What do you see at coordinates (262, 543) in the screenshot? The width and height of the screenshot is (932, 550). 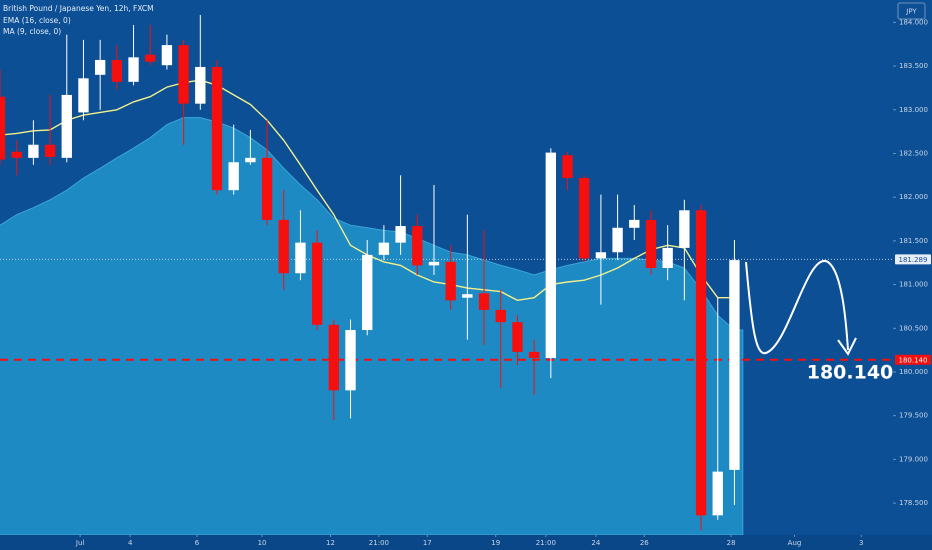 I see `x-tick-label: 10` at bounding box center [262, 543].